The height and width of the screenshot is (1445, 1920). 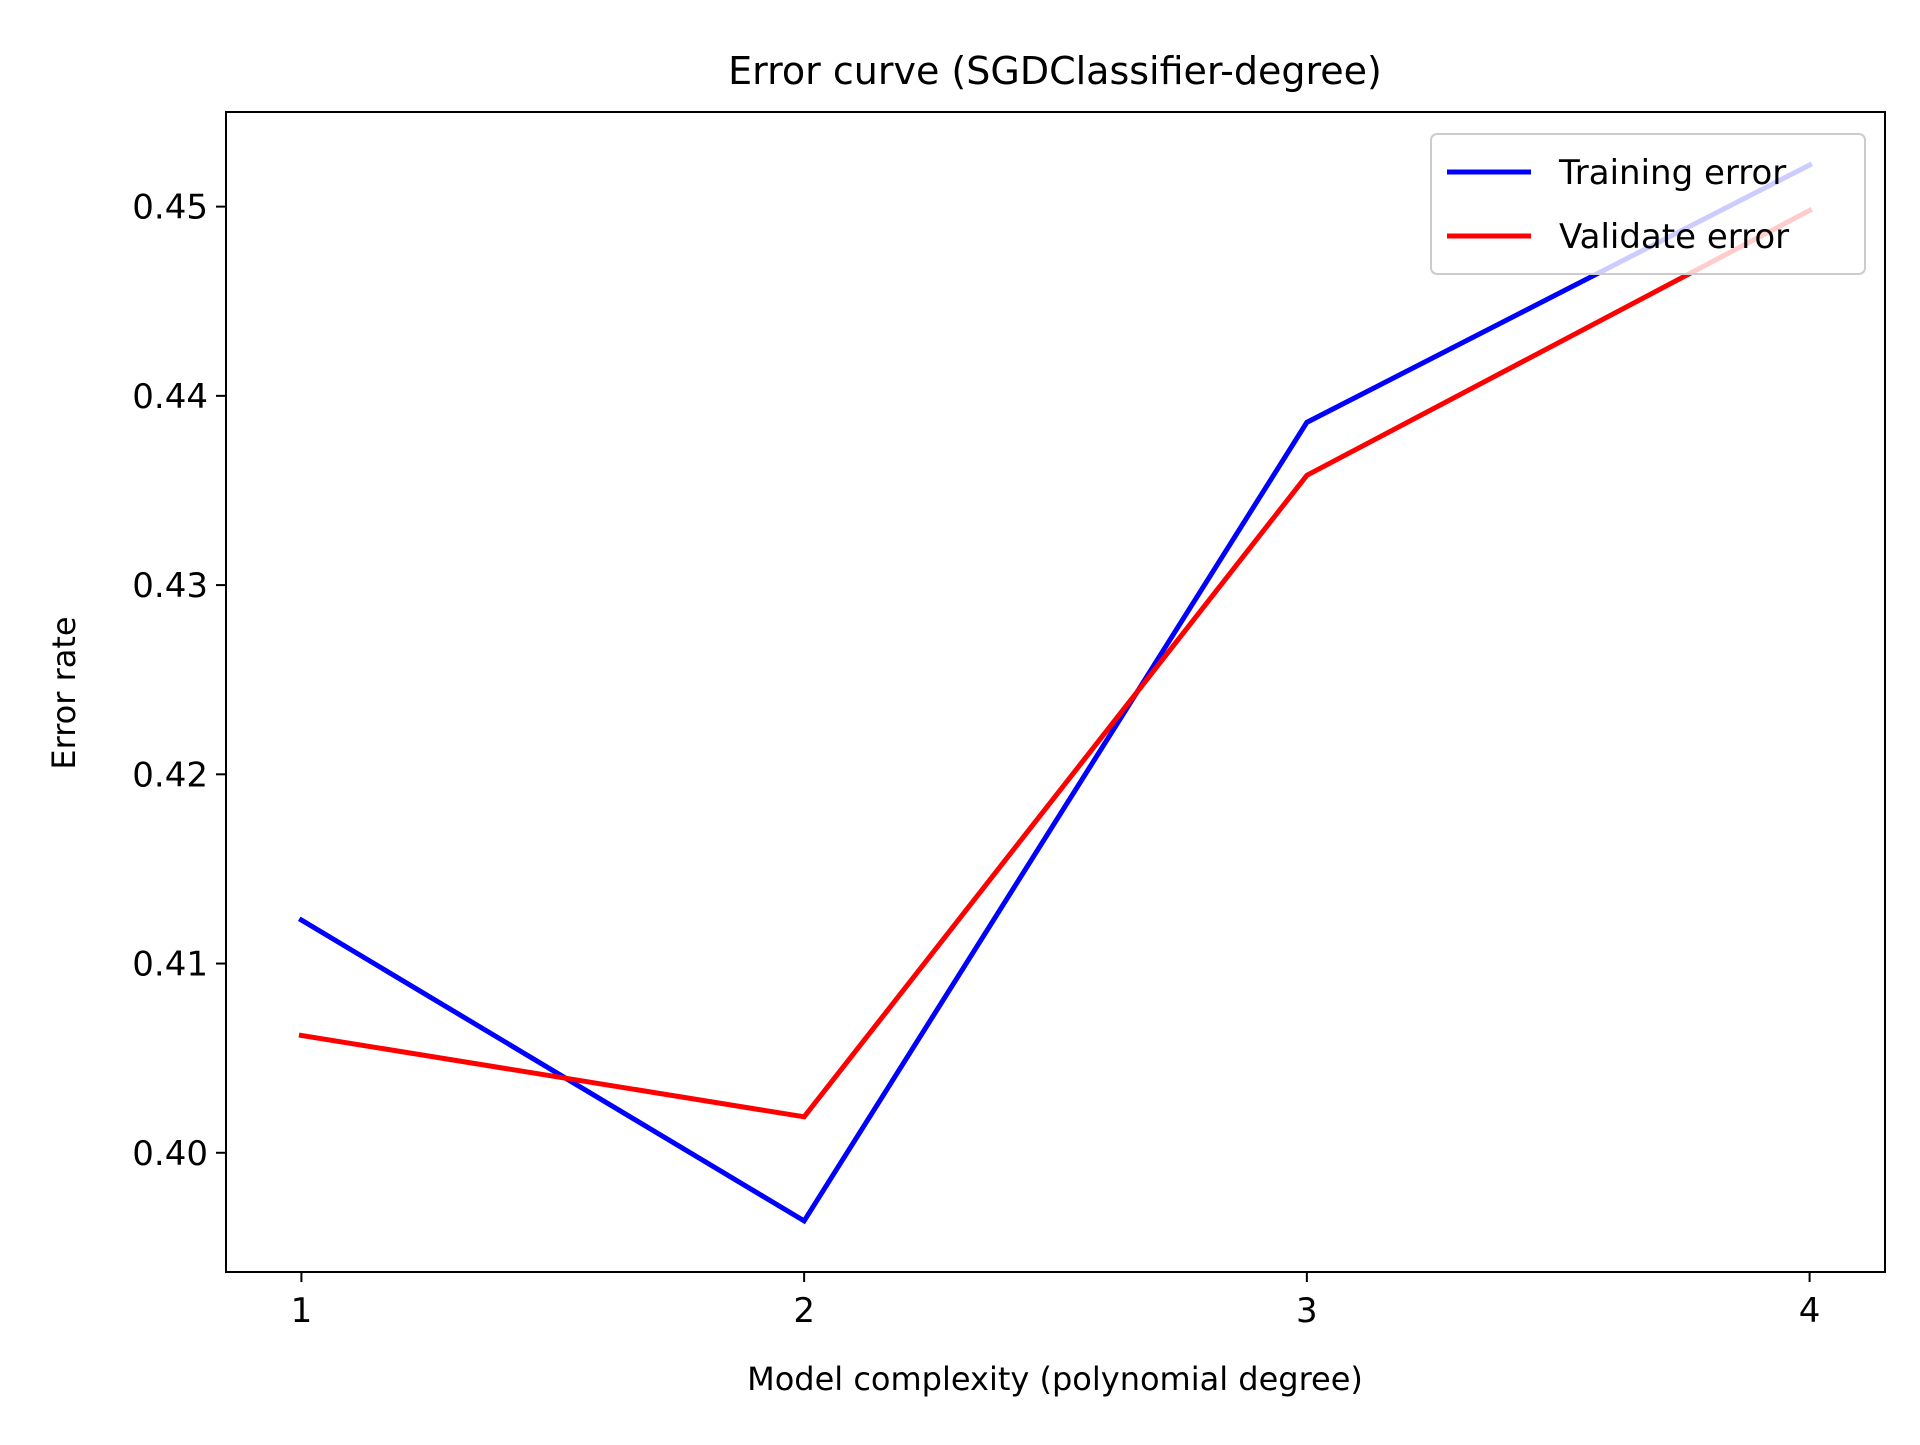 I want to click on x-tick-label: 4, so click(x=1810, y=1311).